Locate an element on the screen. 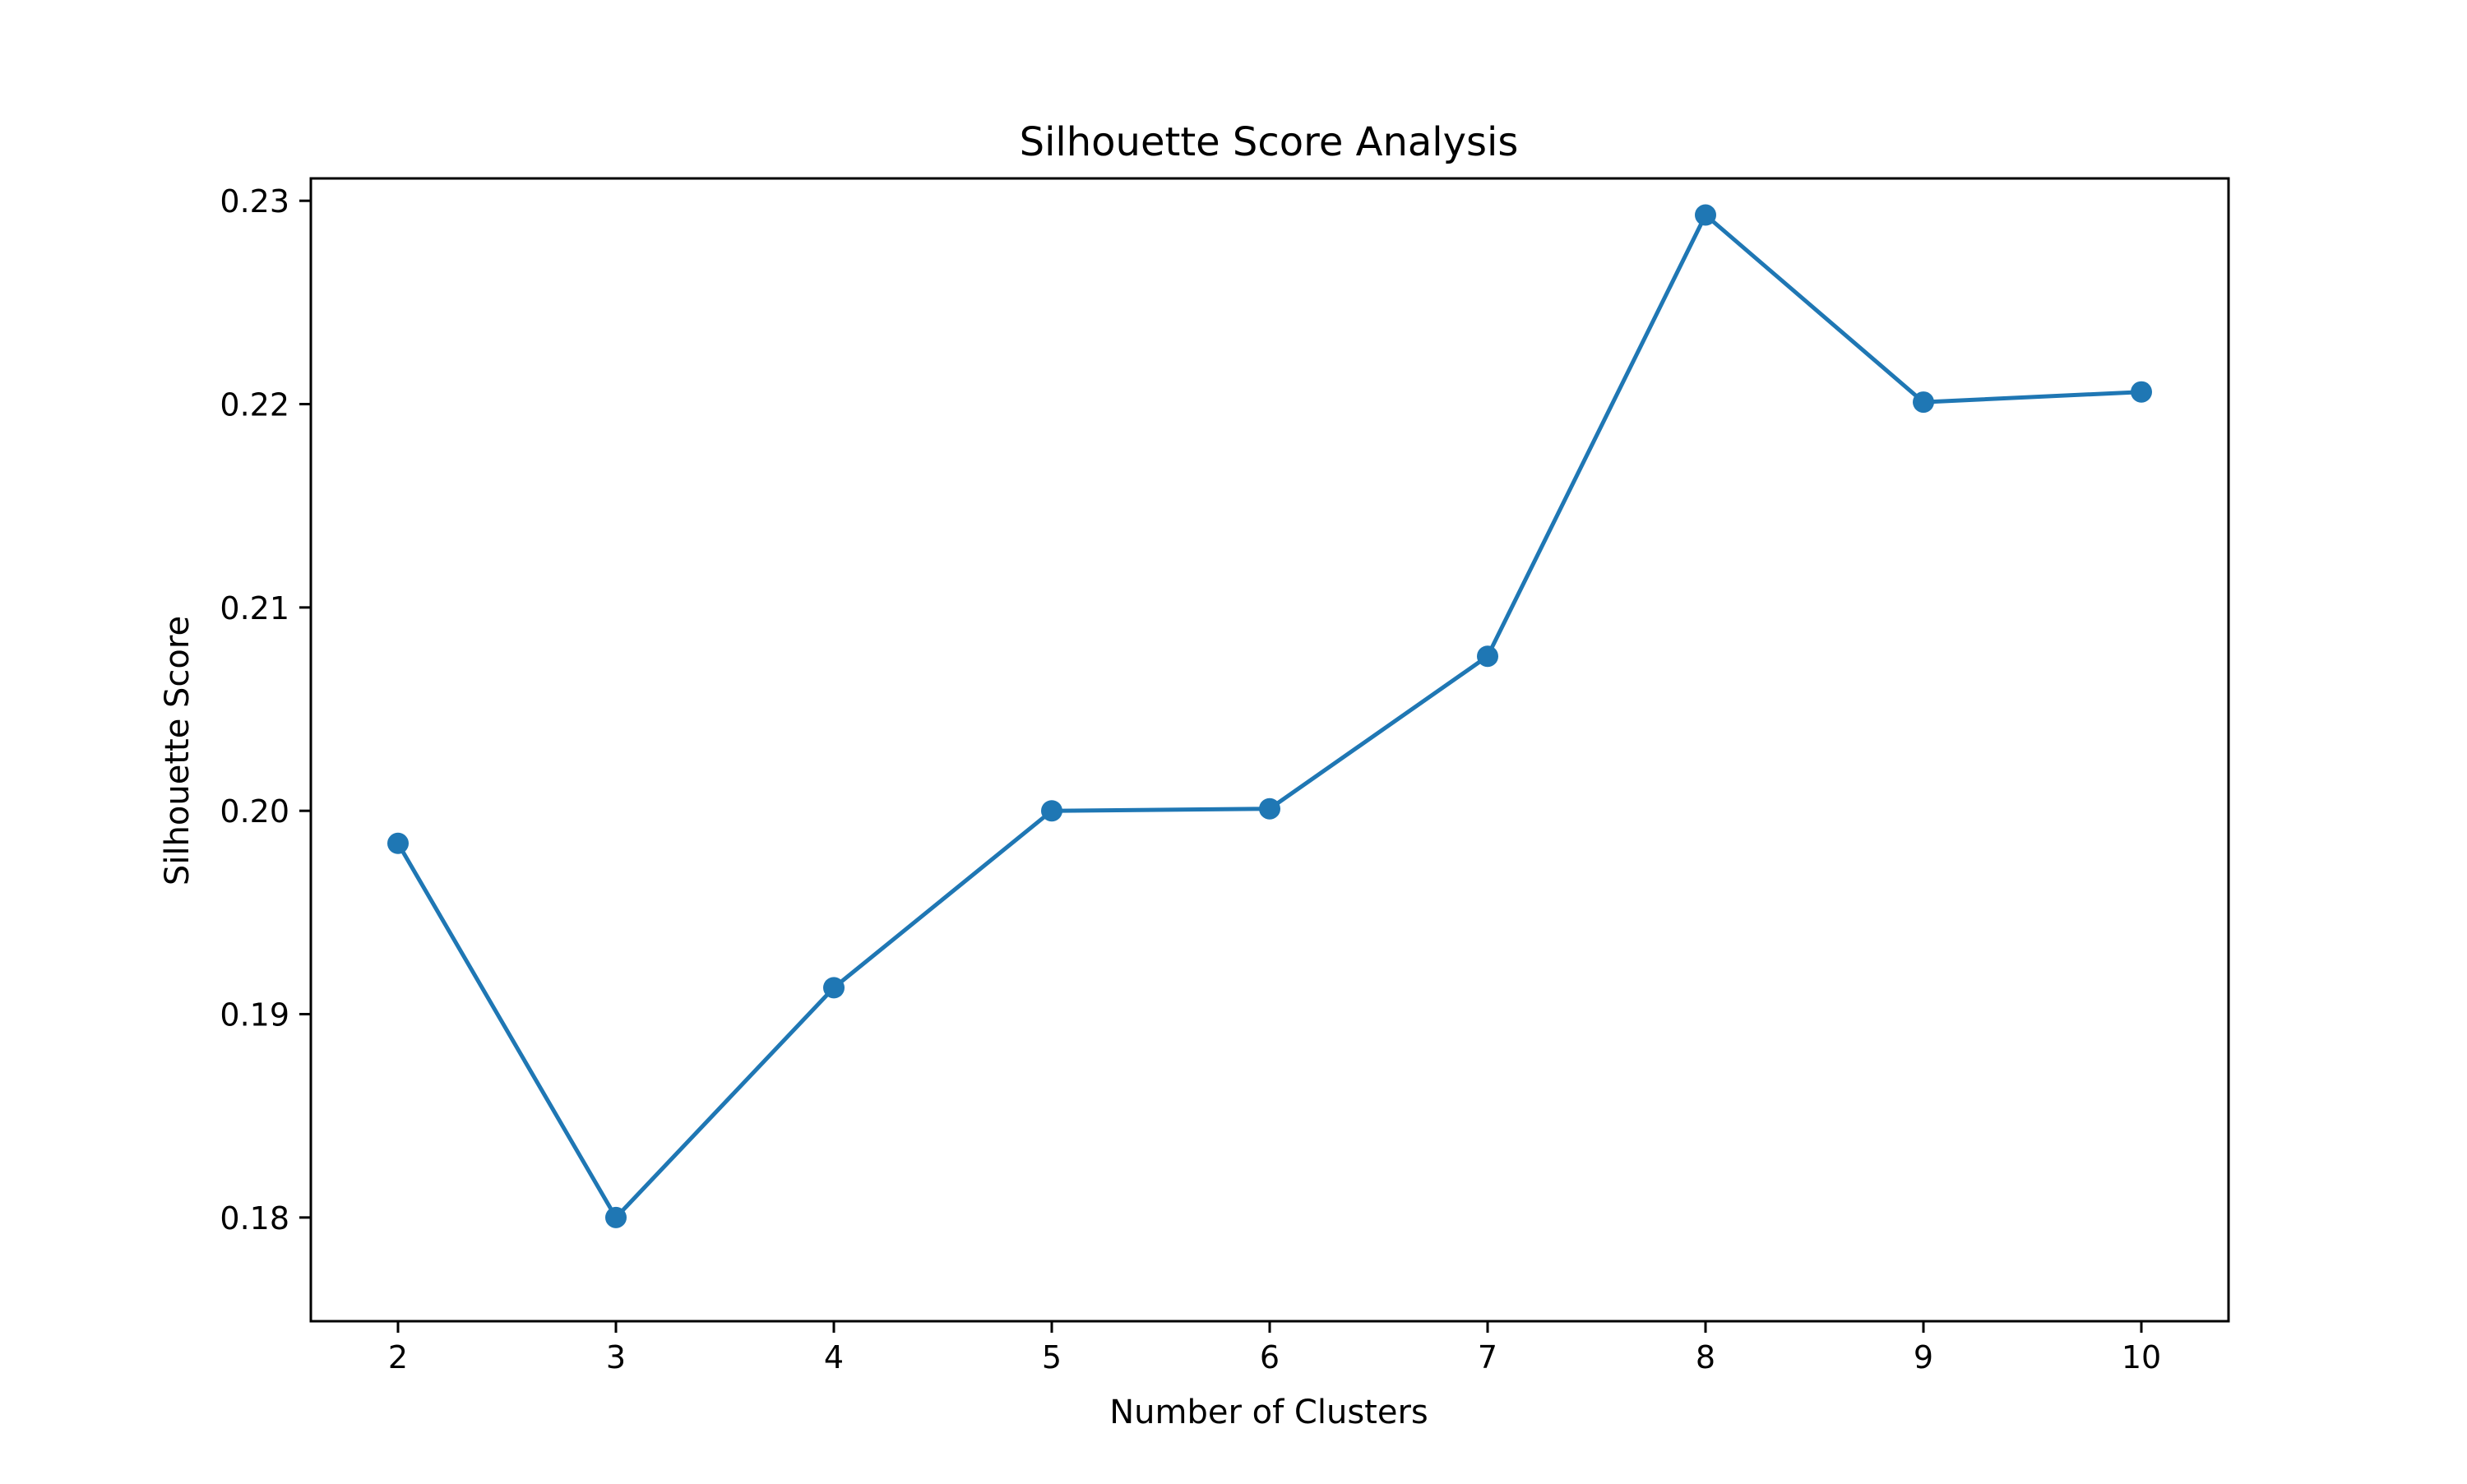 The height and width of the screenshot is (1484, 2467). y-axis-label: Silhouette Score is located at coordinates (178, 750).